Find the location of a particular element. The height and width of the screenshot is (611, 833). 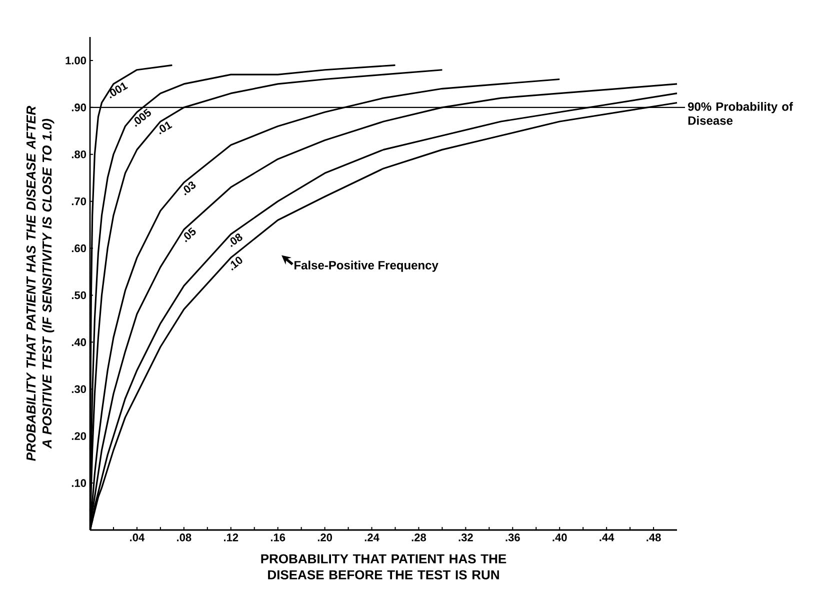

text: .10 is located at coordinates (236, 263).